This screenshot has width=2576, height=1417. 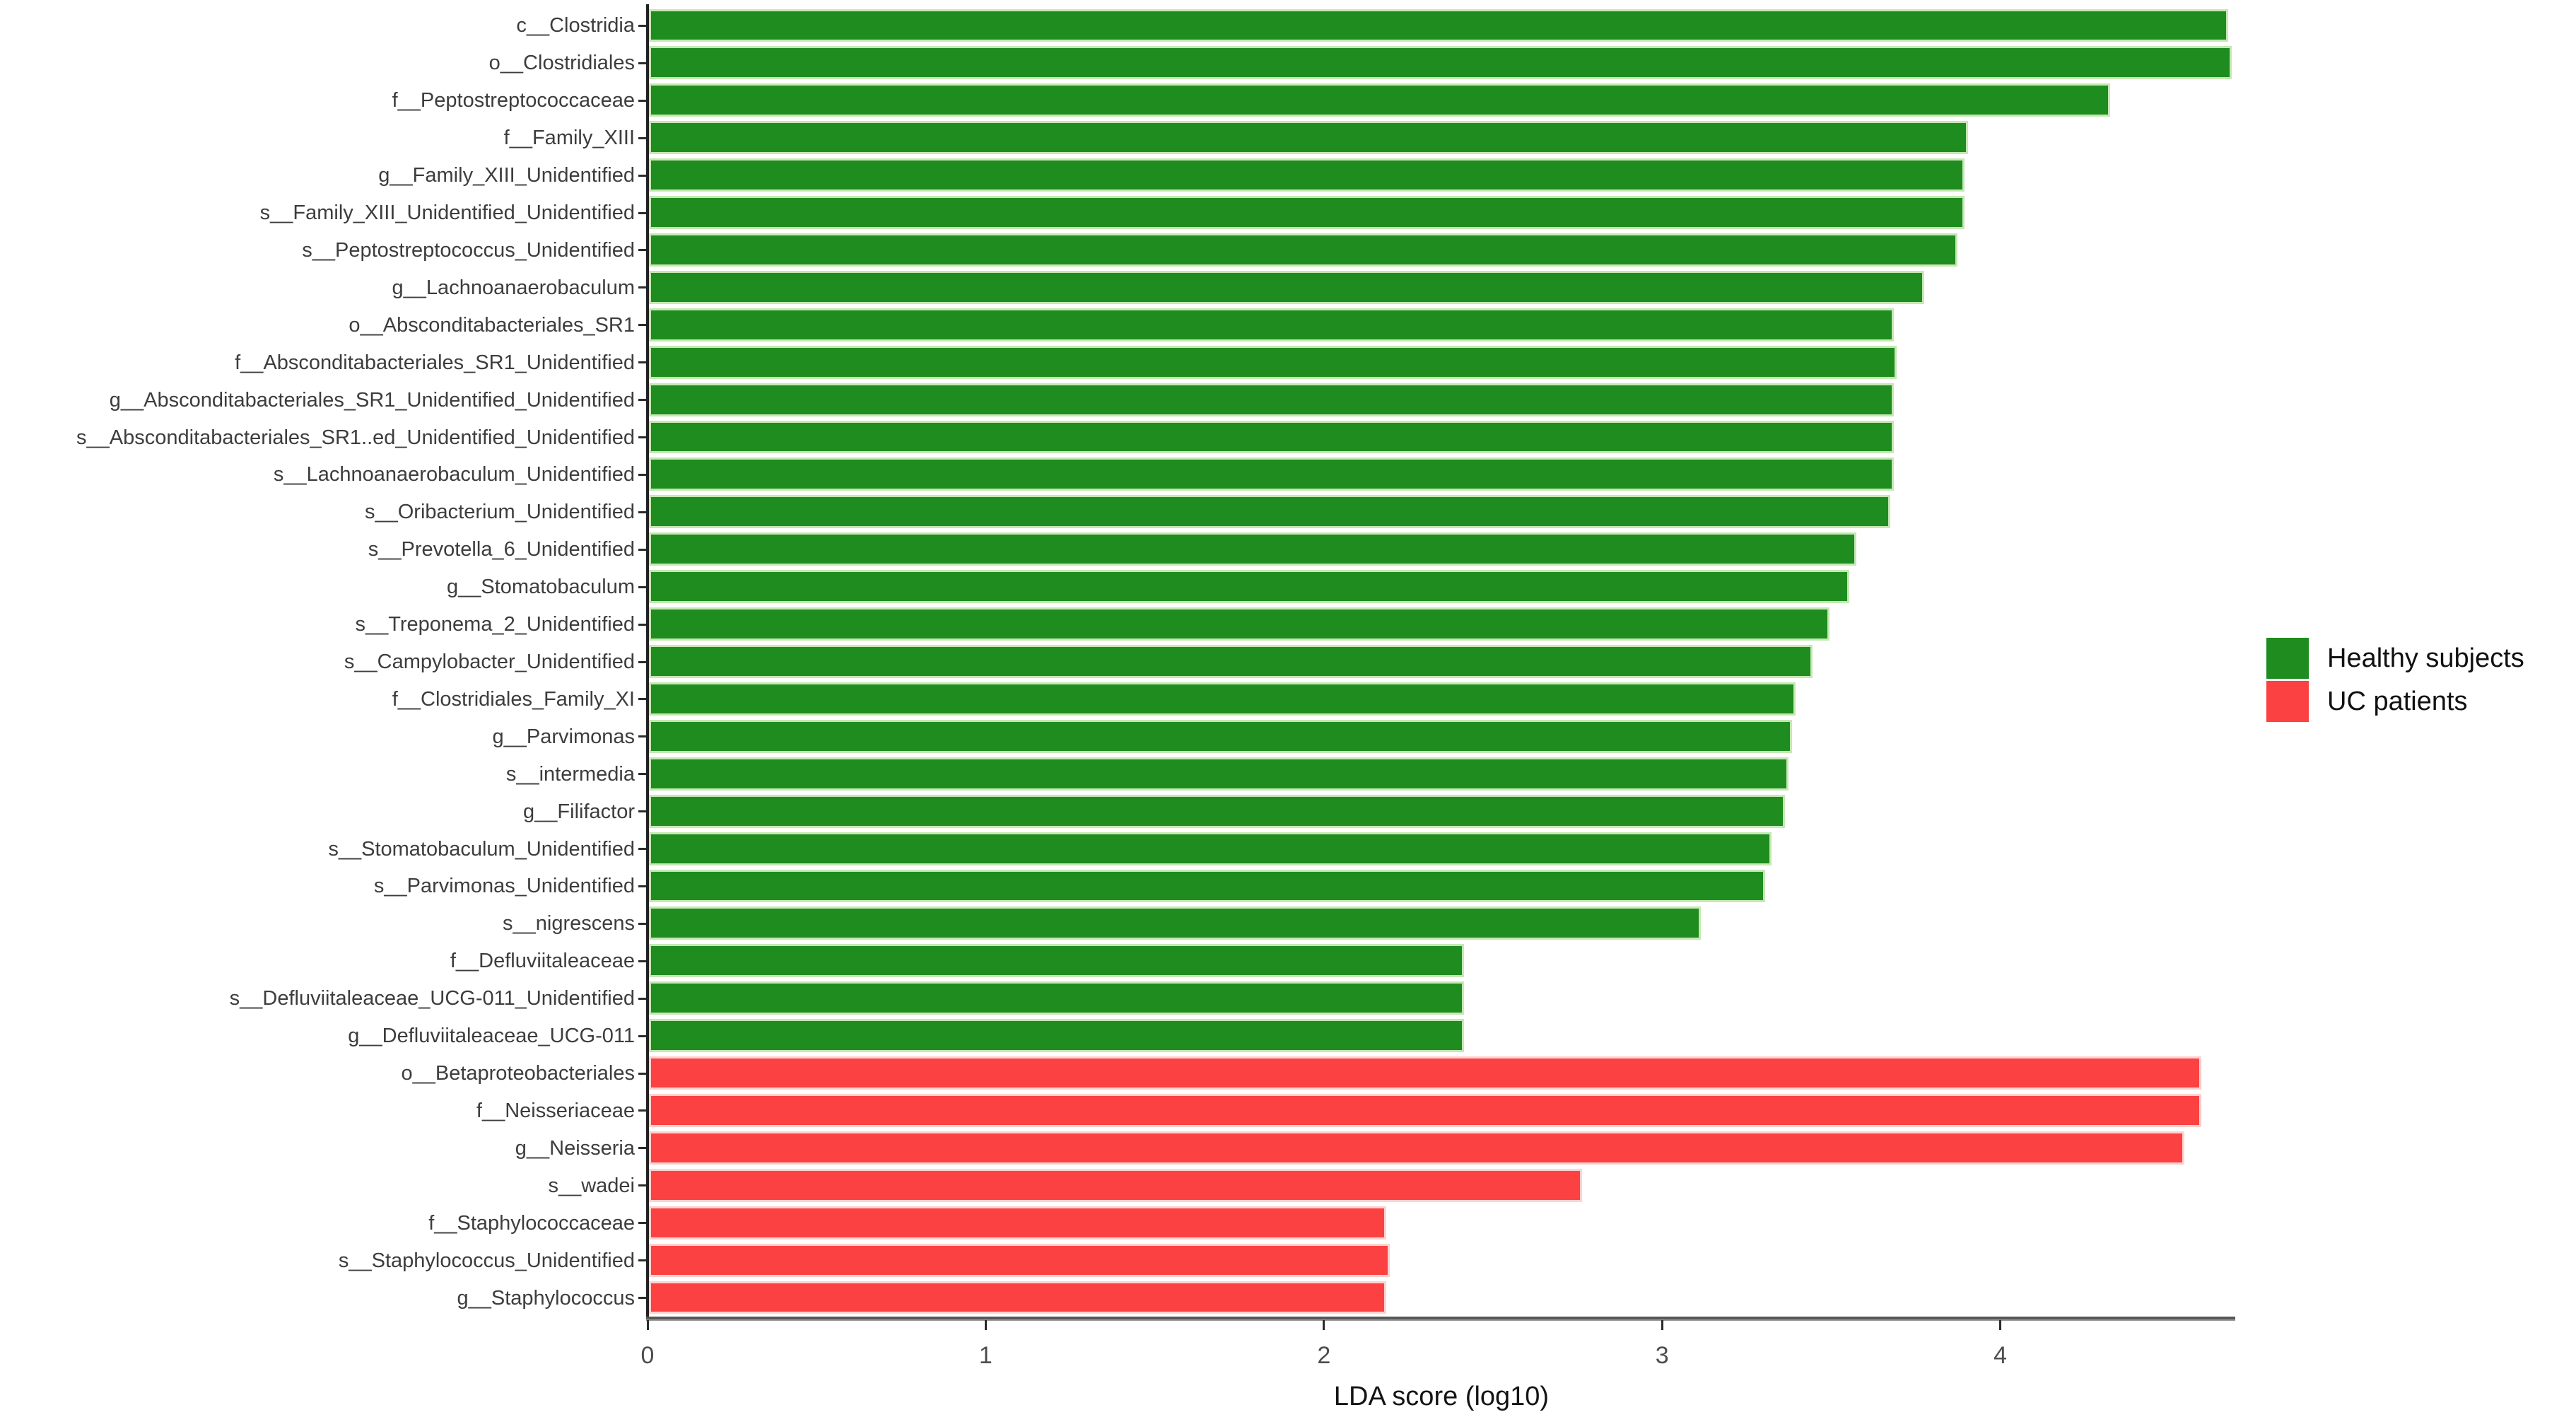 I want to click on category-label: s__Treponema_2_Unidentified, so click(x=495, y=624).